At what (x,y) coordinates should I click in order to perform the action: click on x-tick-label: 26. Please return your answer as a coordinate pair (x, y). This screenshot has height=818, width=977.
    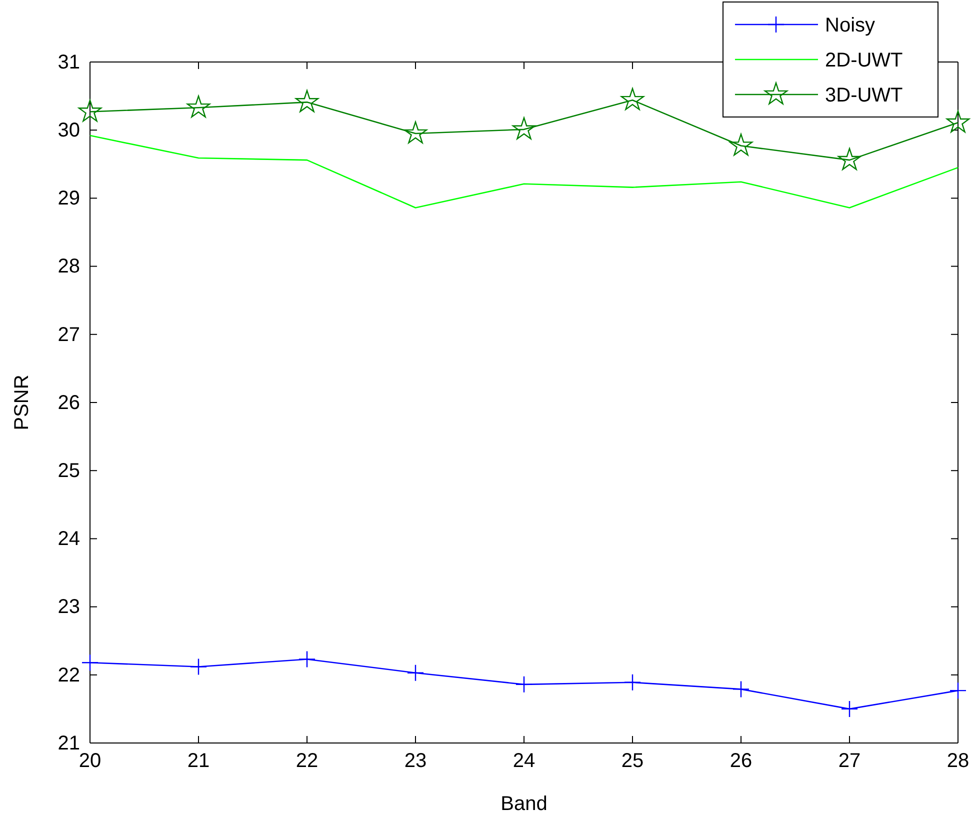
    Looking at the image, I should click on (741, 761).